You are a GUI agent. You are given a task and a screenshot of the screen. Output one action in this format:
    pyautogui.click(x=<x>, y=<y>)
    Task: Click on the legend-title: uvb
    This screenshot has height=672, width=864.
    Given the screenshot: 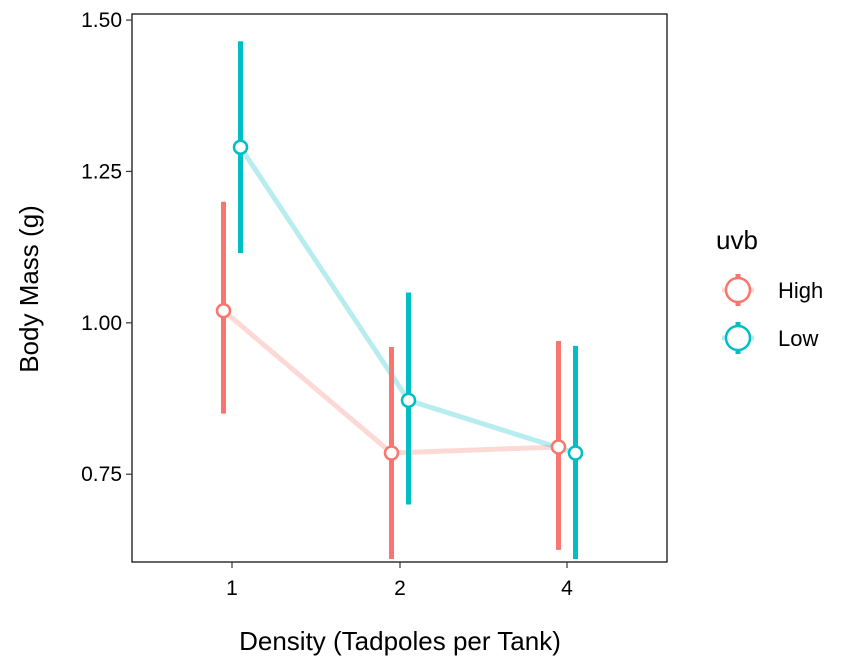 What is the action you would take?
    pyautogui.click(x=737, y=240)
    